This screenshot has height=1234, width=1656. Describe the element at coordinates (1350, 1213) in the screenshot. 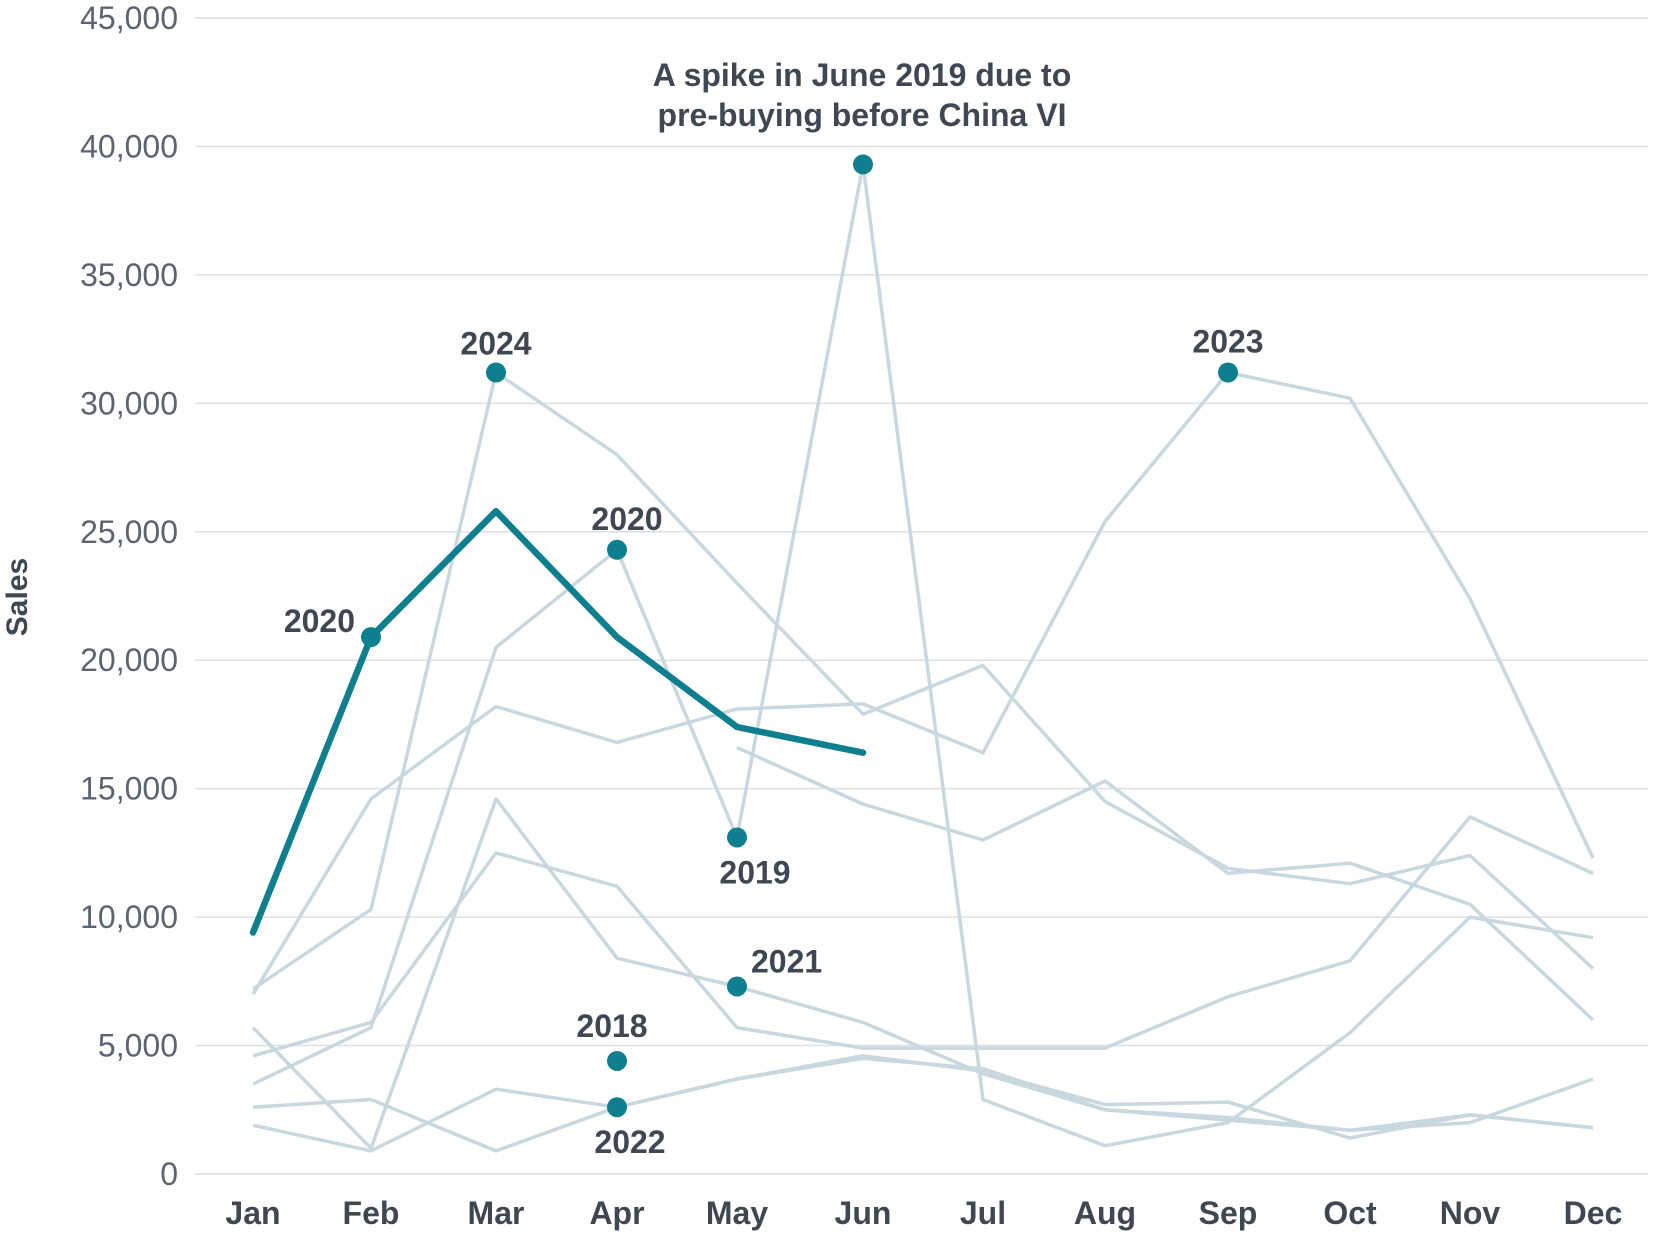

I see `x-tick-label-oct: Oct` at that location.